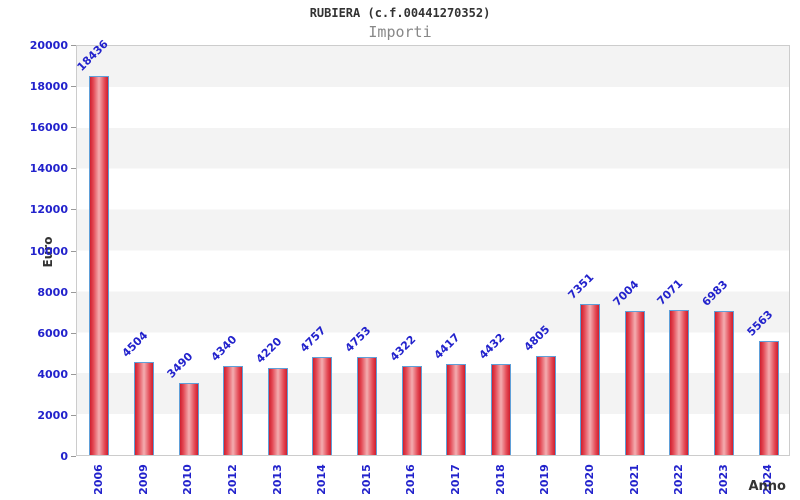 The image size is (800, 500). I want to click on x-tick-slot: 2012, so click(232, 479).